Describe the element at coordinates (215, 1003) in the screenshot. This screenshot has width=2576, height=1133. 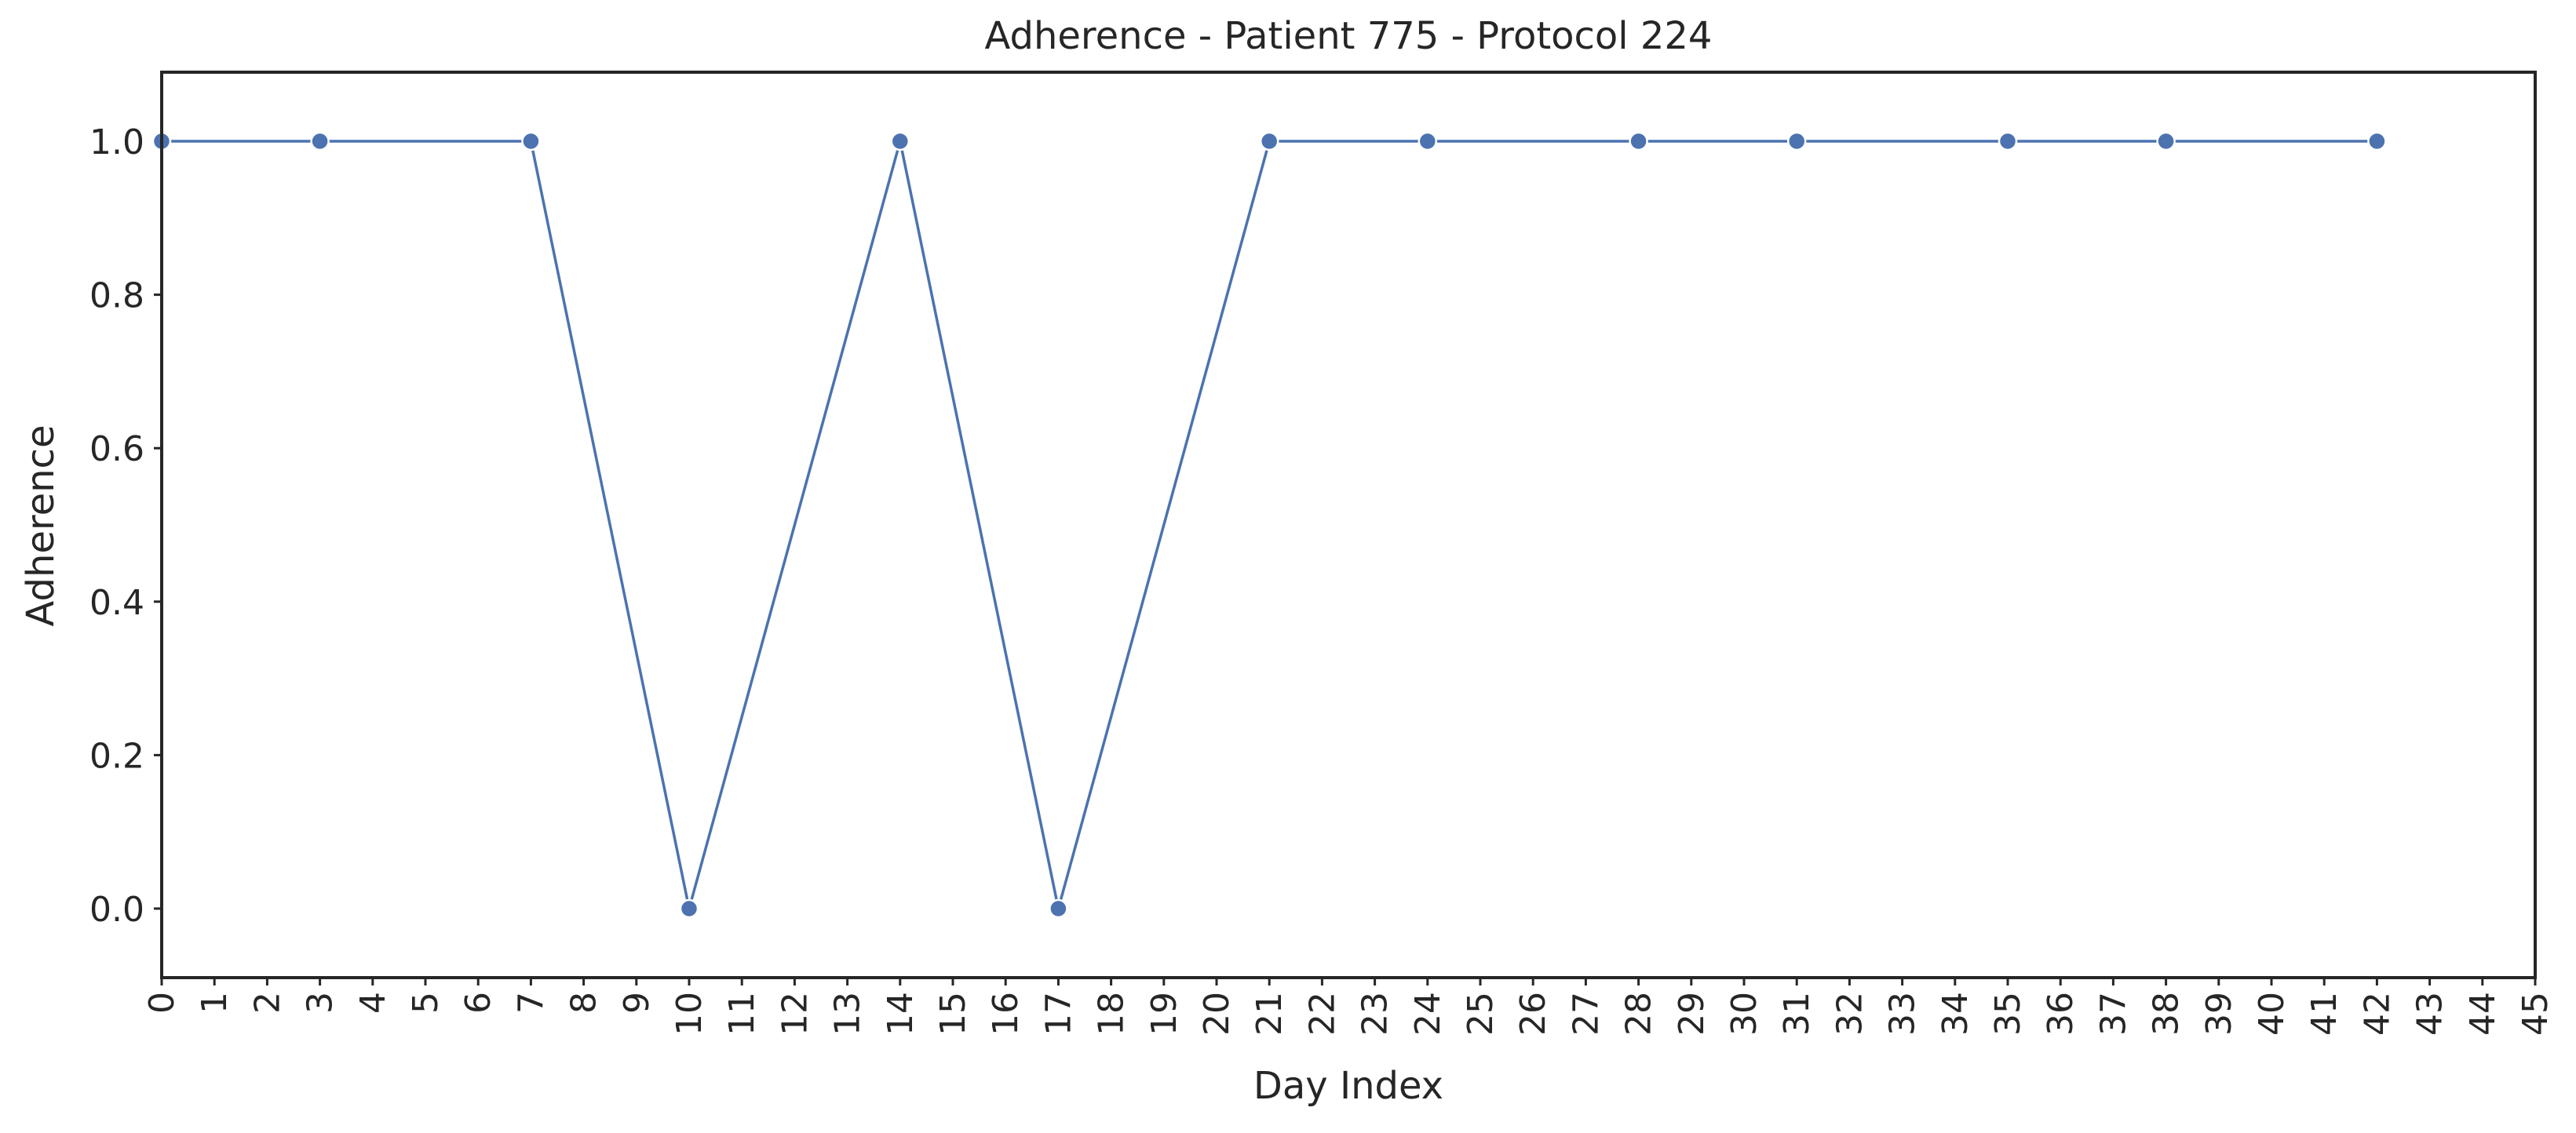
I see `x-tick-label: 1` at that location.